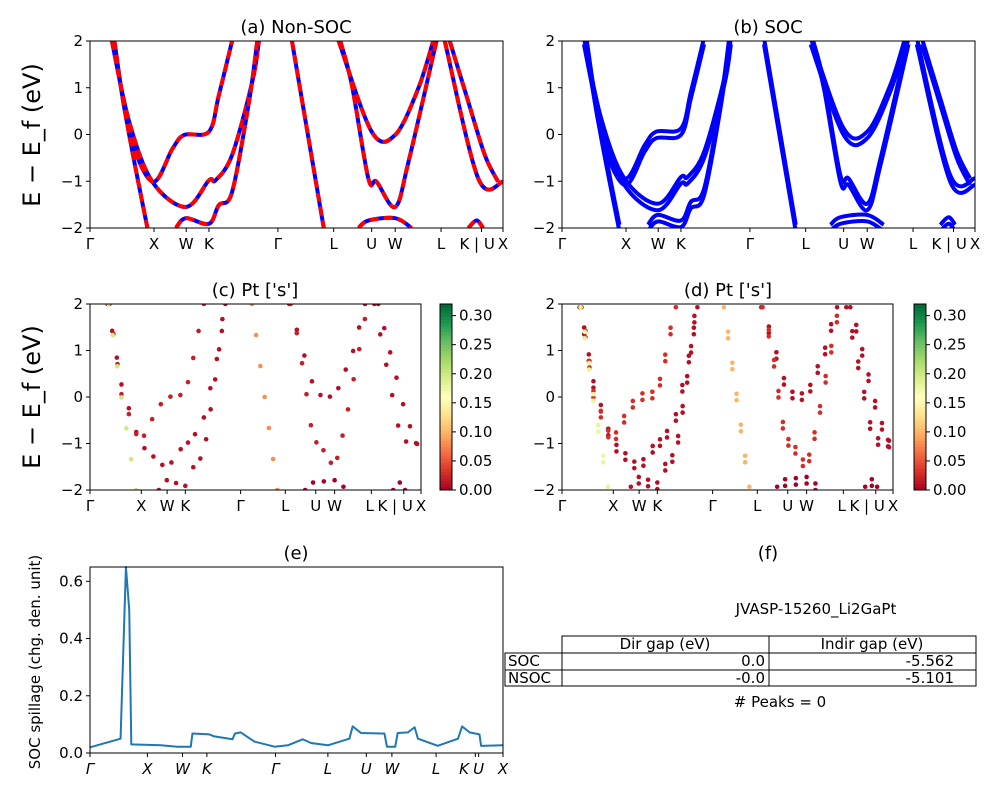 The height and width of the screenshot is (800, 1000). I want to click on colorbar-frame, so click(920, 397).